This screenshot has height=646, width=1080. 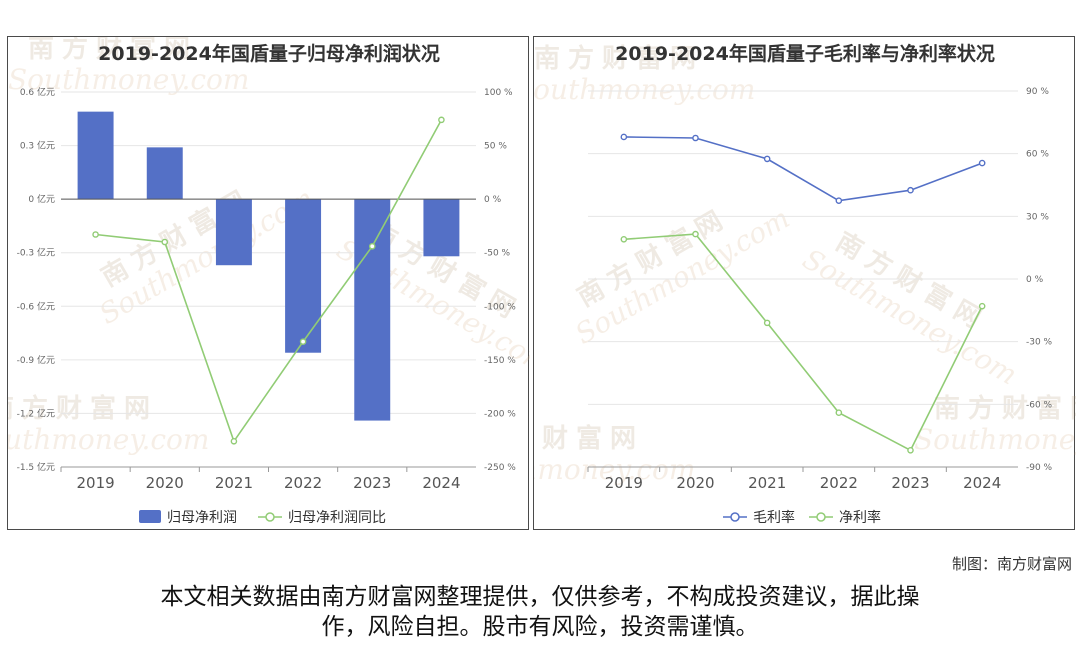 What do you see at coordinates (540, 627) in the screenshot?
I see `disclaimer-line-2: 作，风险自担。股市有风险，投资需谨慎。` at bounding box center [540, 627].